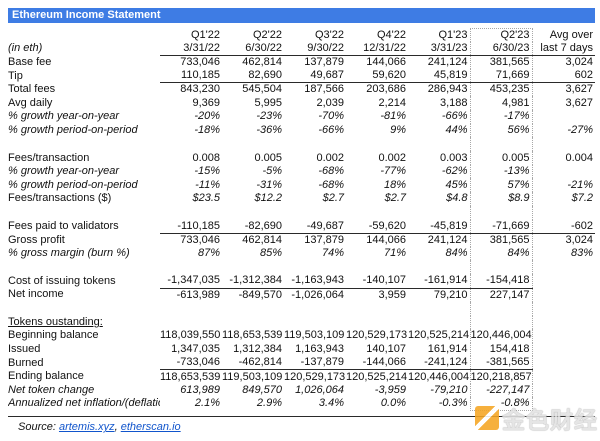  Describe the element at coordinates (86, 427) in the screenshot. I see `source-link-artemis: artemis.xyz` at that location.